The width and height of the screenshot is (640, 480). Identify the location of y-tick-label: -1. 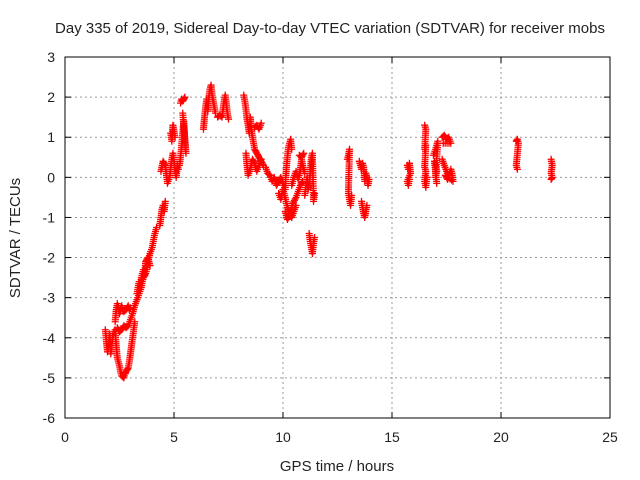
(49, 217).